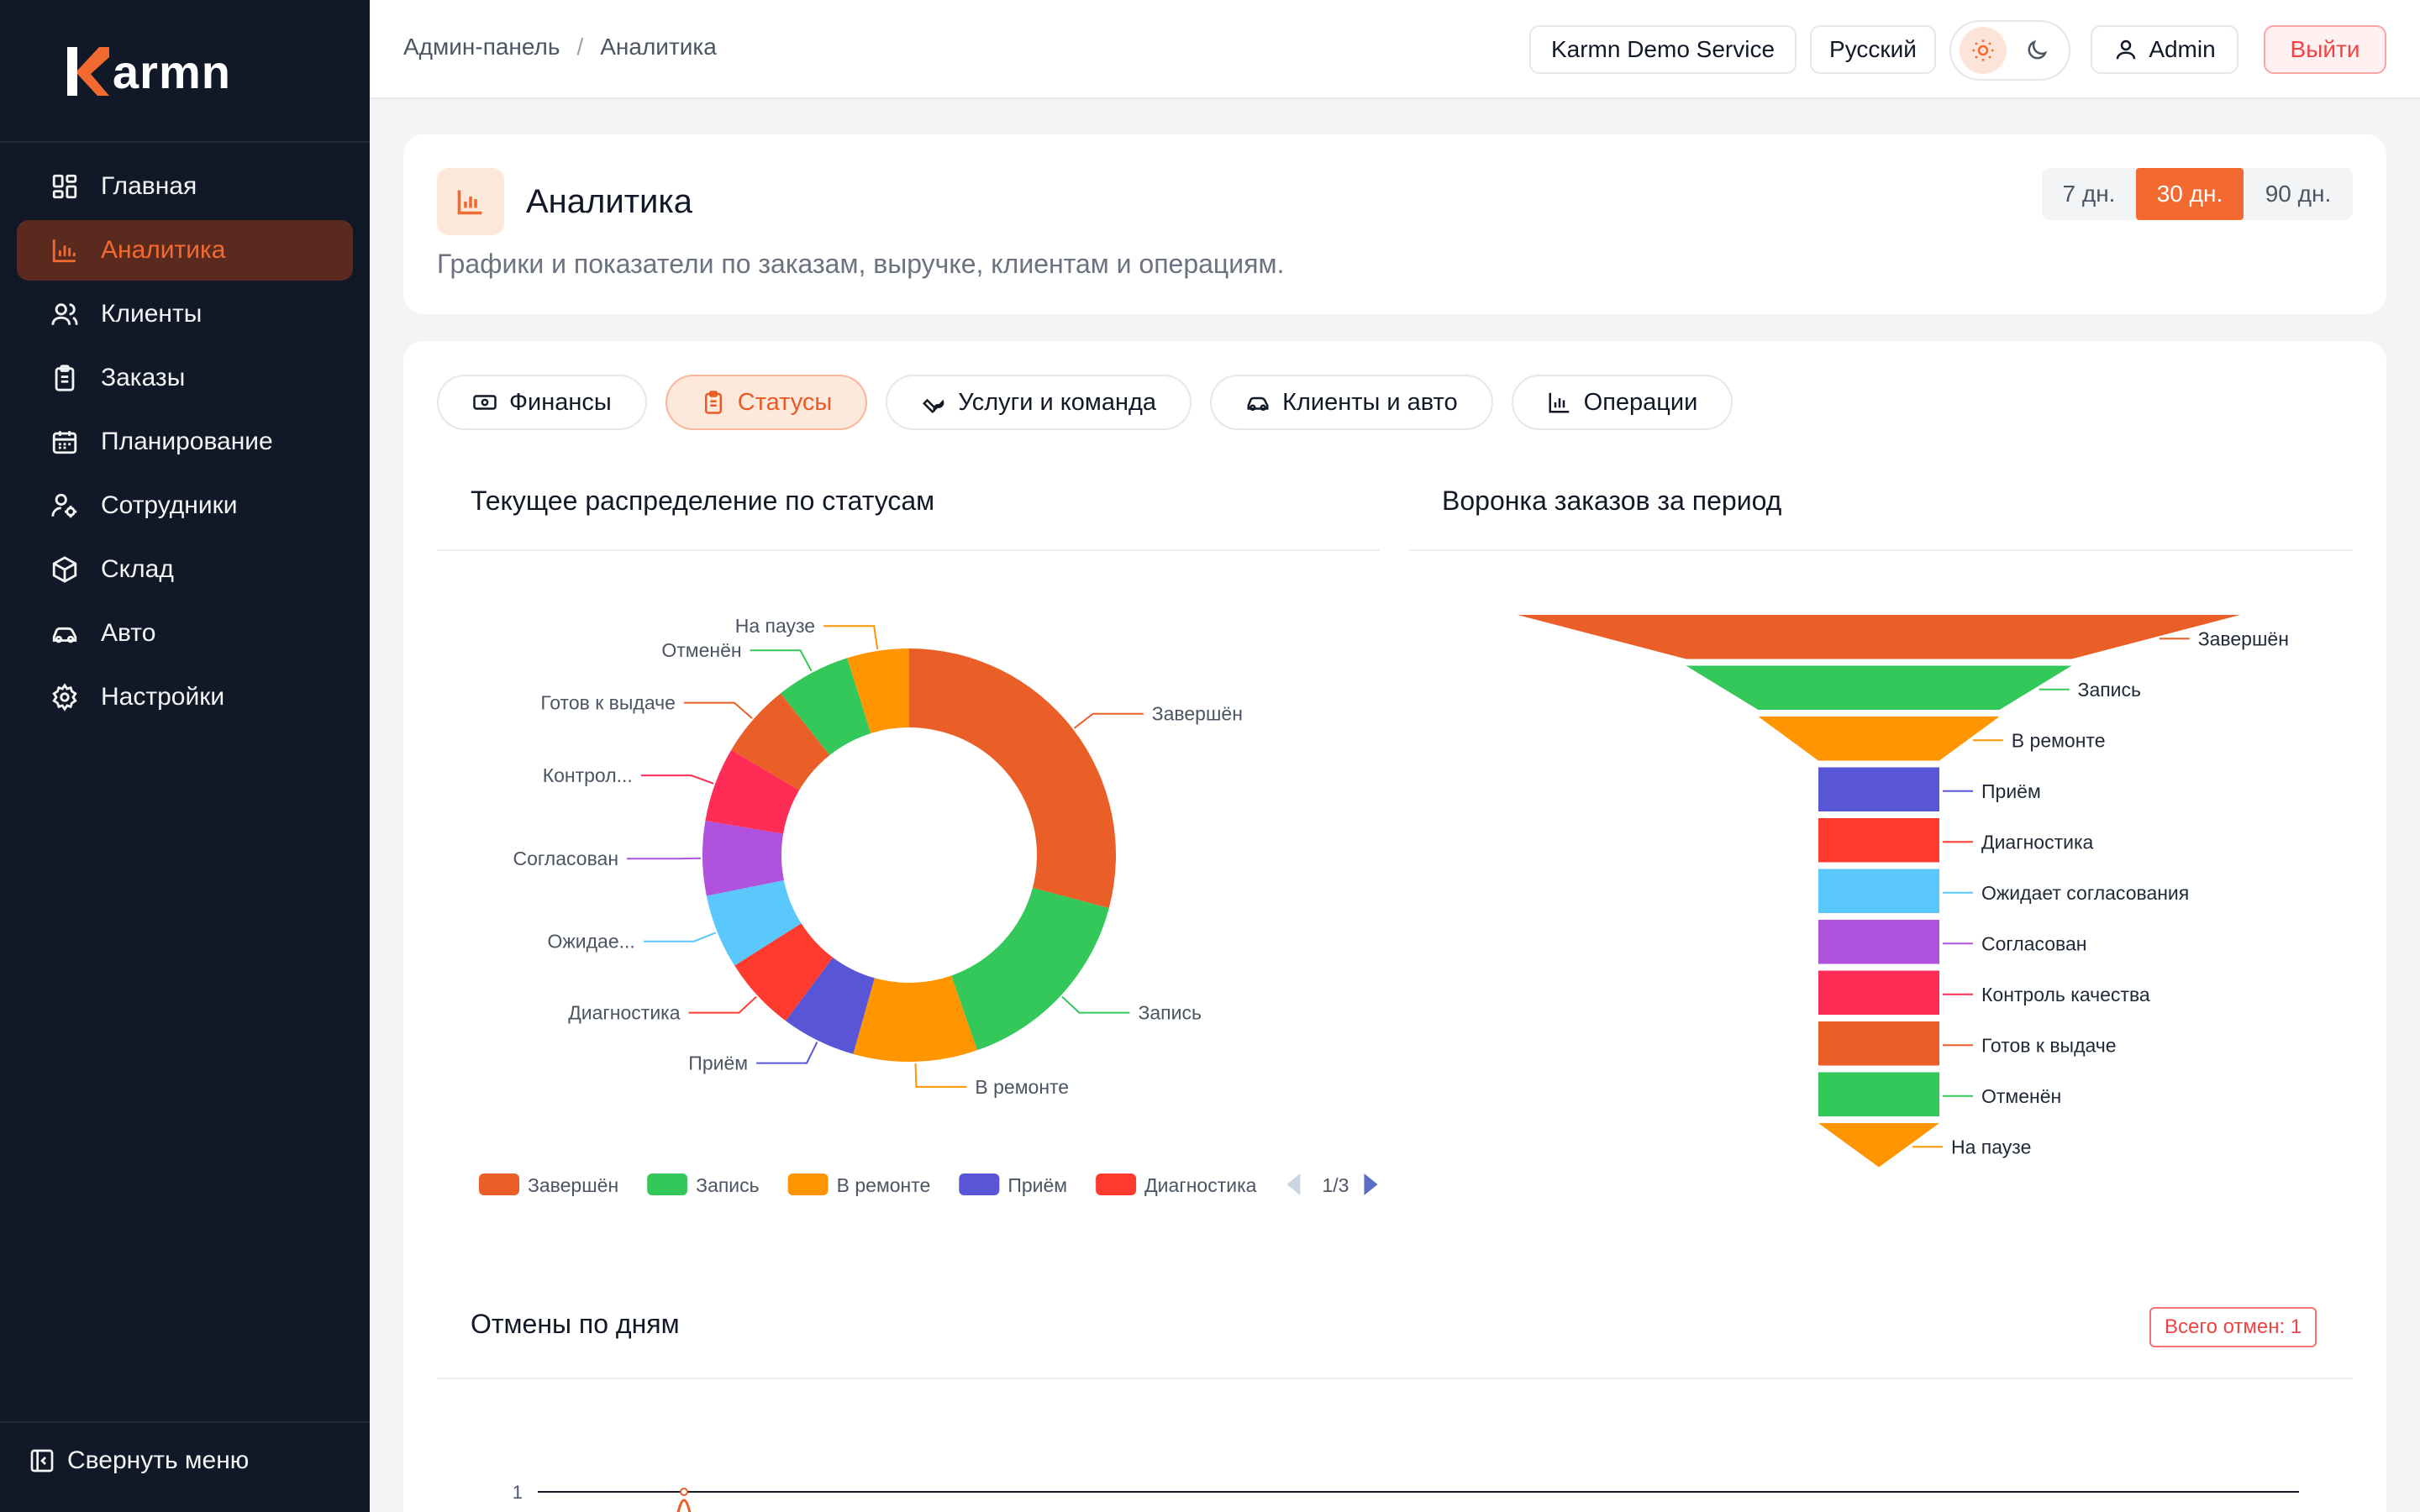  I want to click on service-selector: Karmn Demo Service, so click(1663, 49).